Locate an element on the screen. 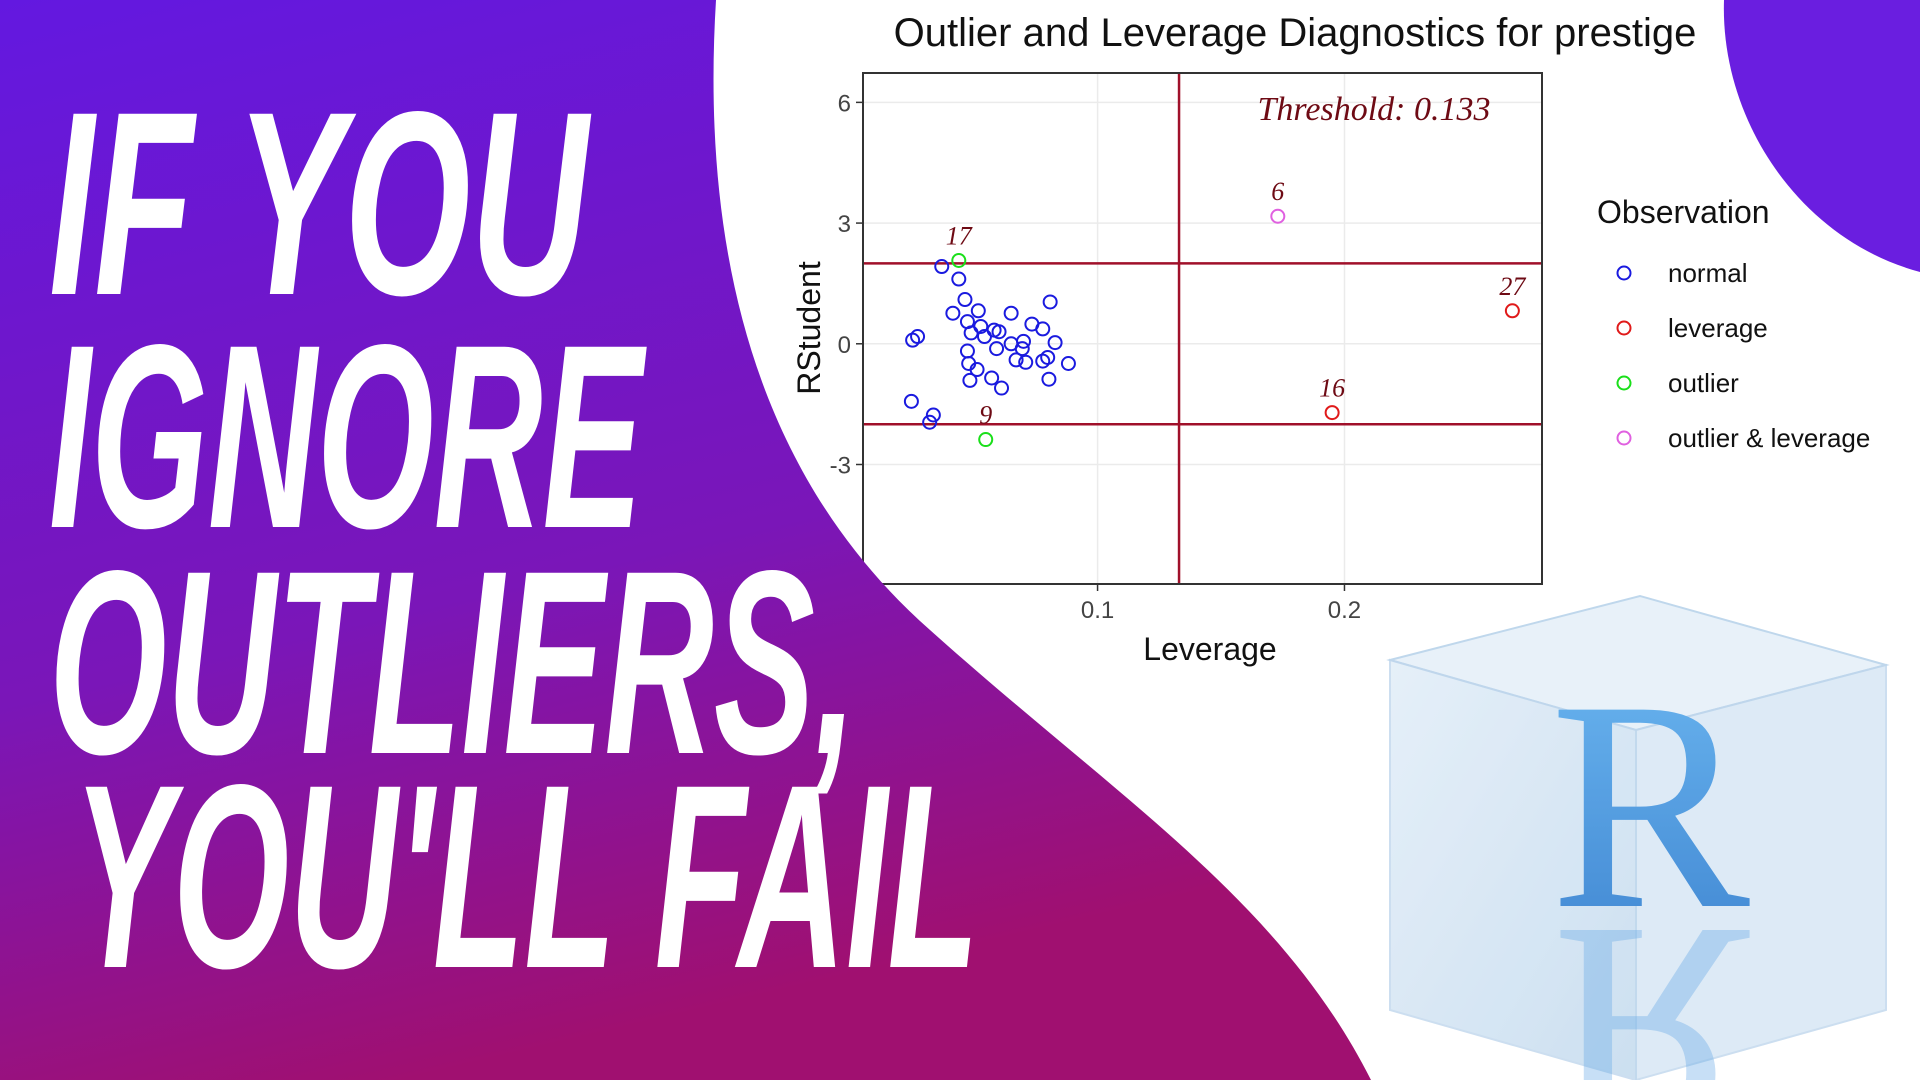  y-tick-label: 6 is located at coordinates (844, 103).